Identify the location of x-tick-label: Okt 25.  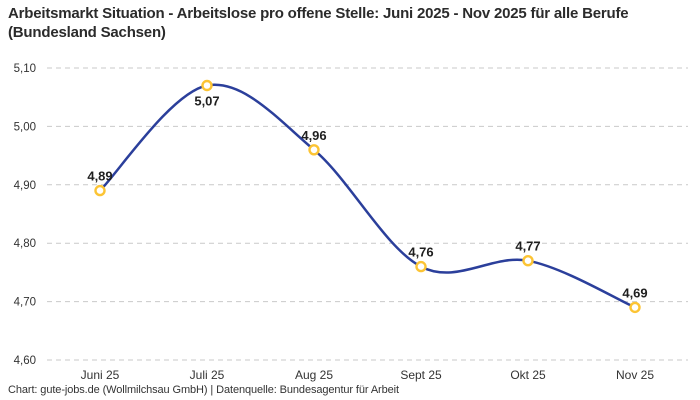
(528, 375).